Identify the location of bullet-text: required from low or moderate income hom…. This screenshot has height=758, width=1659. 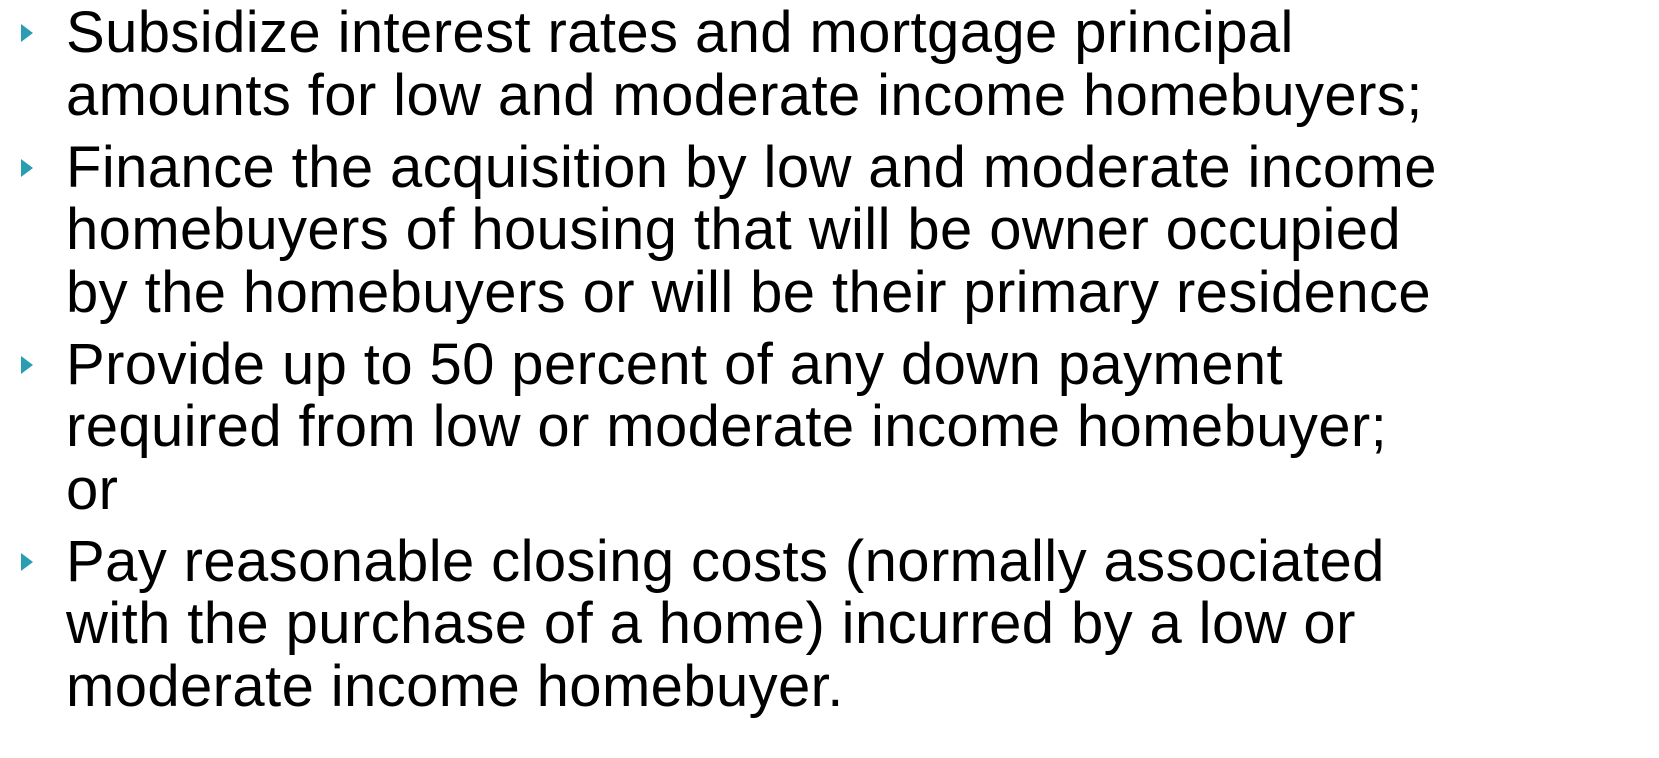
(727, 426).